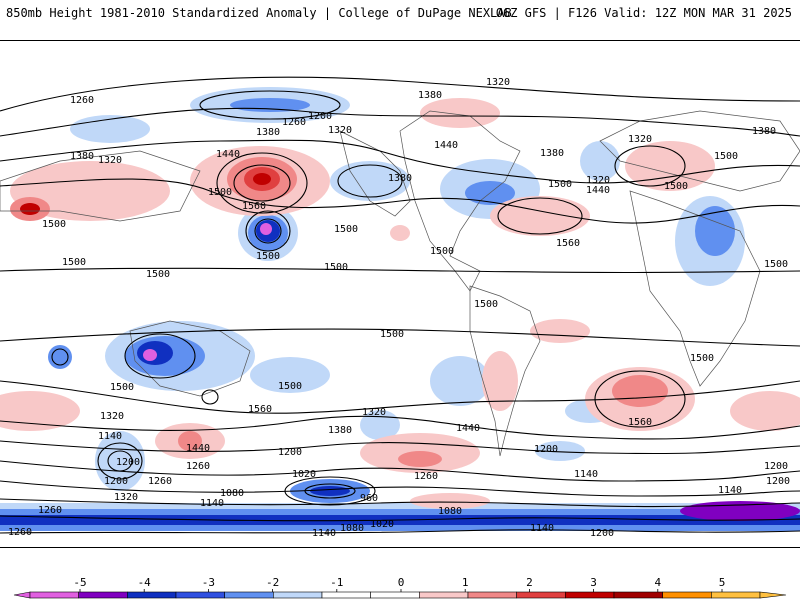 This screenshot has height=604, width=800. I want to click on colorbar-right-arrow, so click(773, 595).